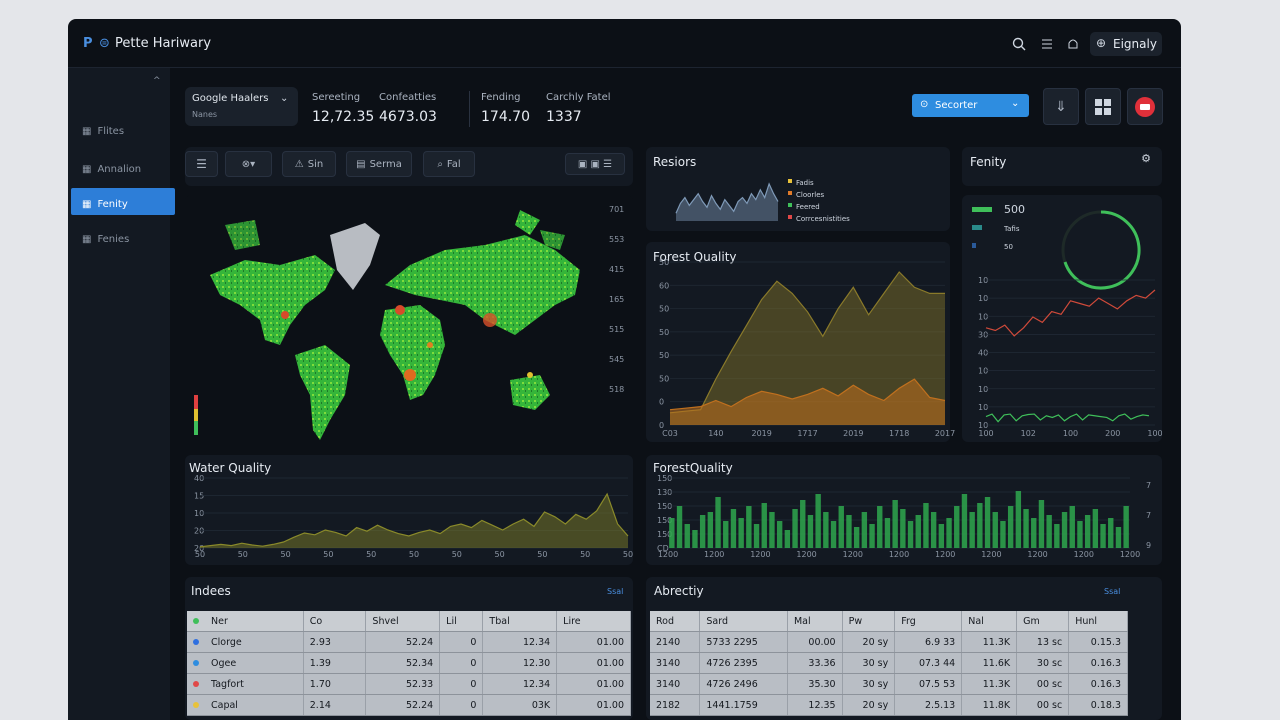 Image resolution: width=1280 pixels, height=720 pixels. Describe the element at coordinates (103, 131) in the screenshot. I see `sidebar-item: ▦ Flites` at that location.